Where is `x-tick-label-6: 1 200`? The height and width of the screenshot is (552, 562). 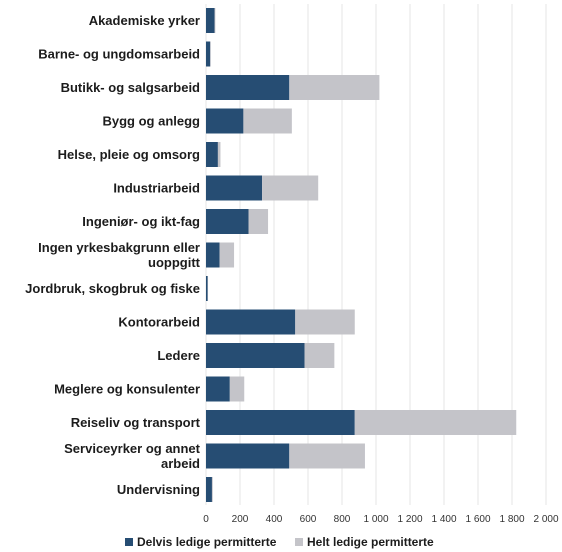
x-tick-label-6: 1 200 is located at coordinates (409, 519).